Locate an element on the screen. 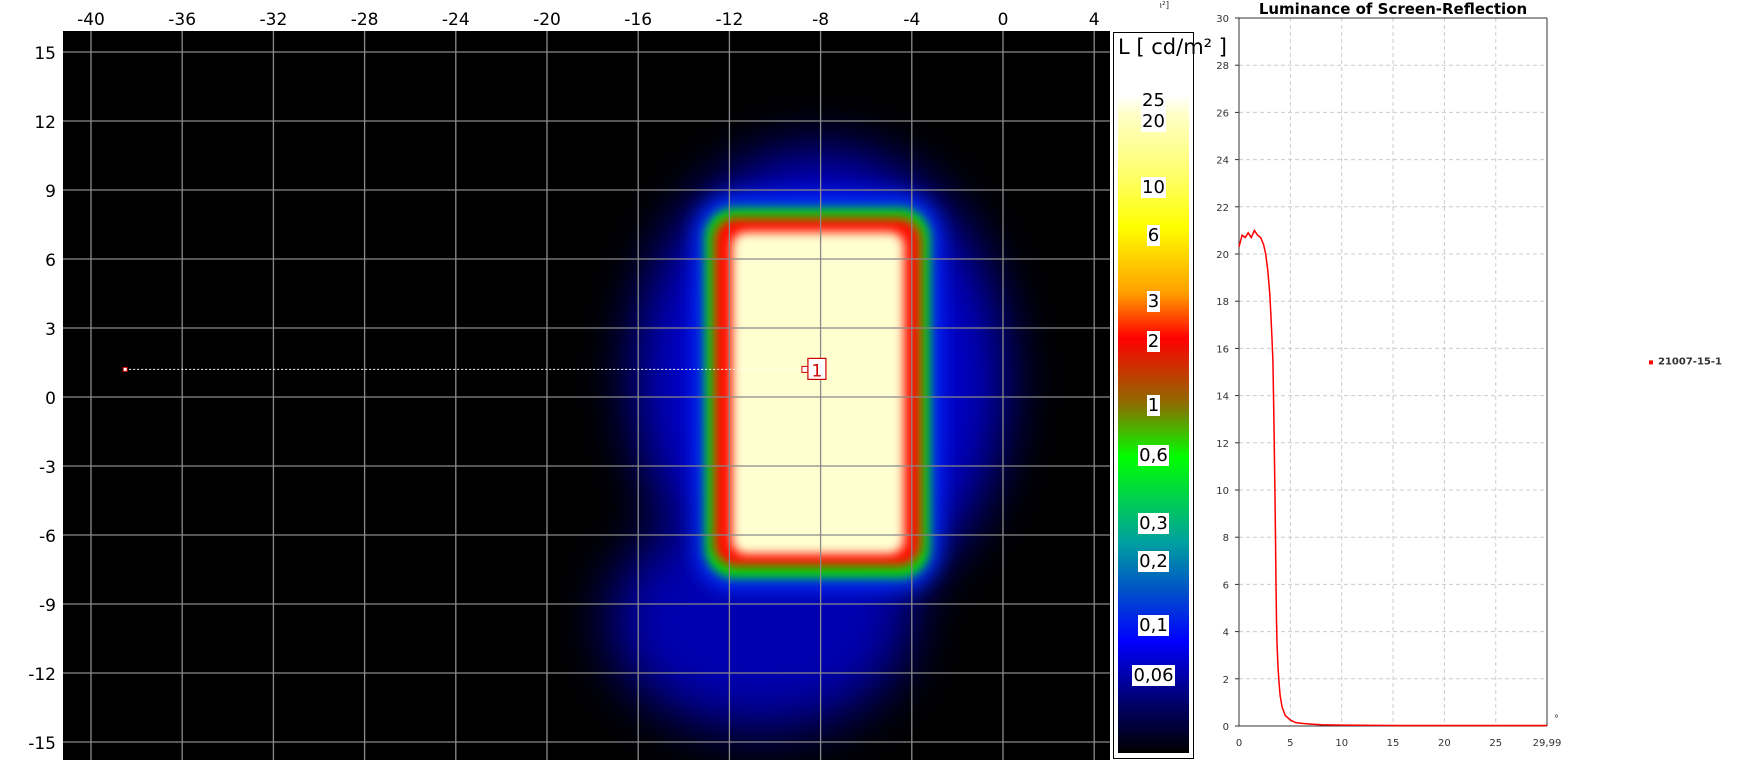 This screenshot has width=1741, height=760. colorbar-label-text: 0,06 is located at coordinates (1153, 675).